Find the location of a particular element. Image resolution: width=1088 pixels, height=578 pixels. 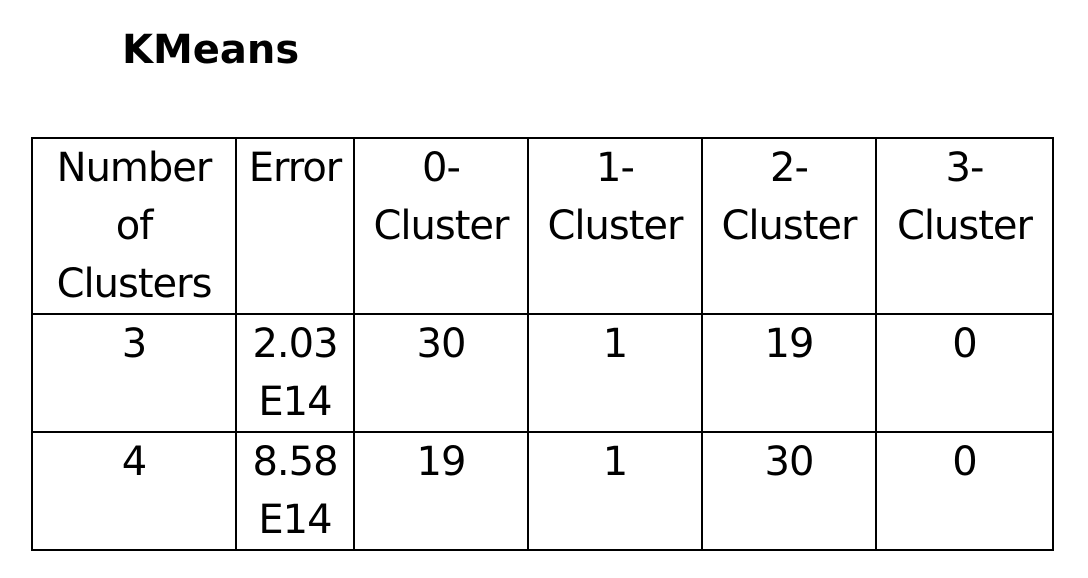

document-title: KMeans is located at coordinates (211, 50).